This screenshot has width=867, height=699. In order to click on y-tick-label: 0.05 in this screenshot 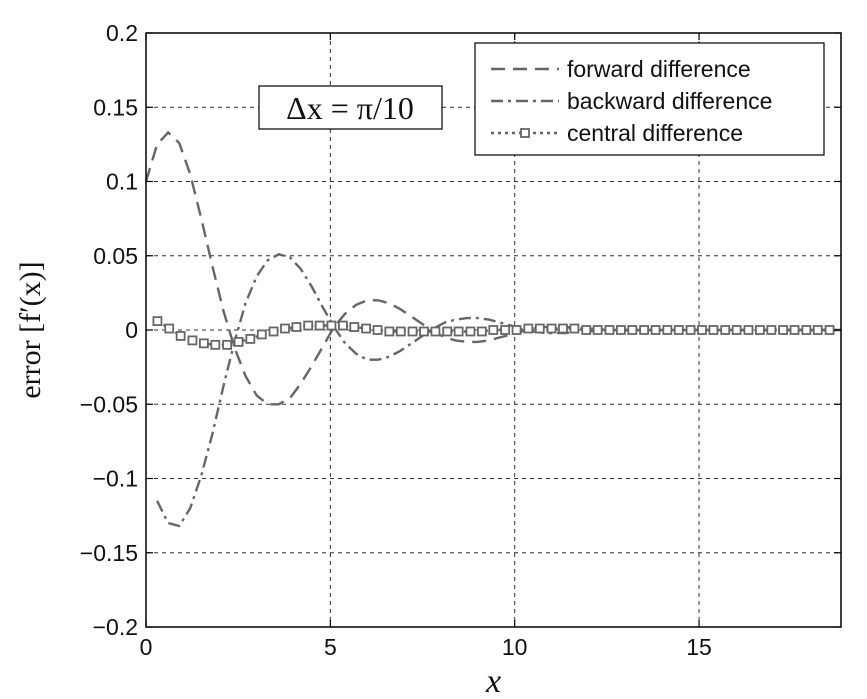, I will do `click(115, 256)`.